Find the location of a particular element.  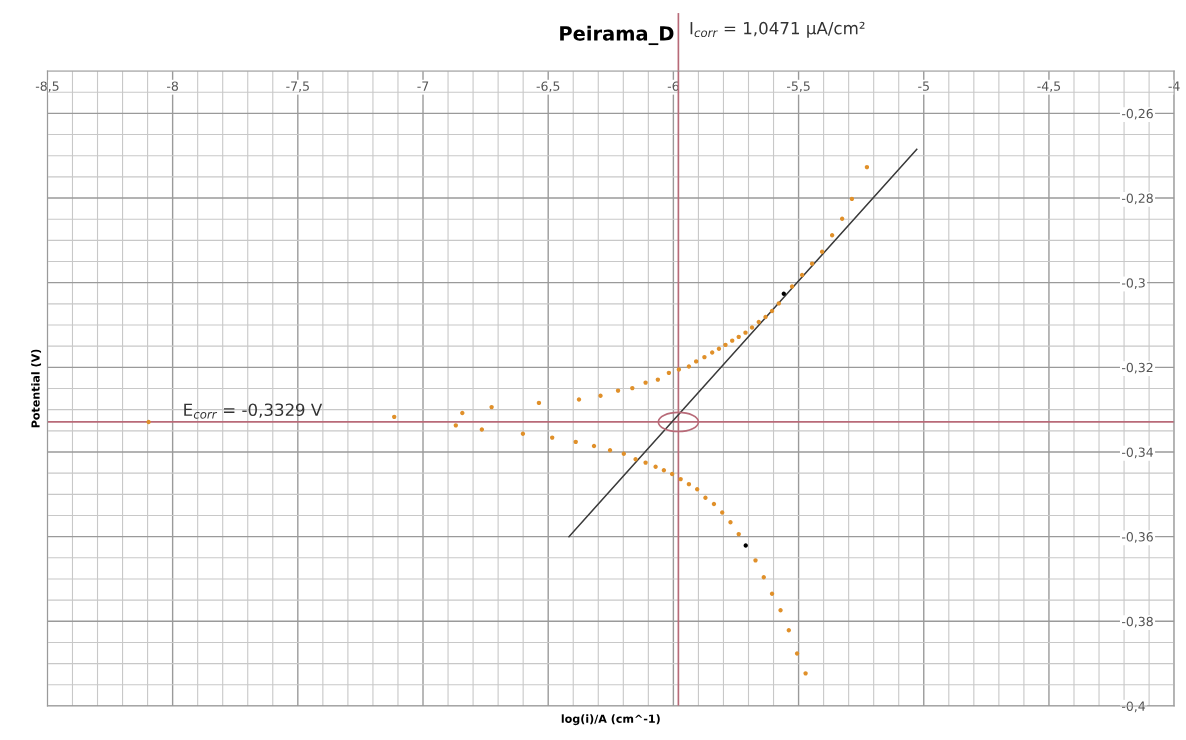

ref-line-label: I$_{corr}$ = 1,0471 µA/cm² is located at coordinates (777, 29).